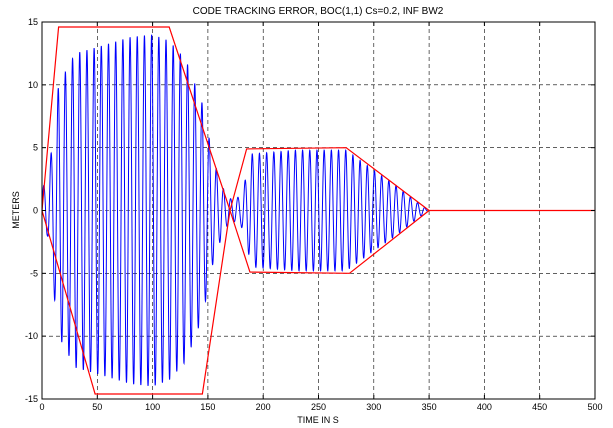 Image resolution: width=613 pixels, height=428 pixels. What do you see at coordinates (207, 407) in the screenshot?
I see `x-tick-label: 150` at bounding box center [207, 407].